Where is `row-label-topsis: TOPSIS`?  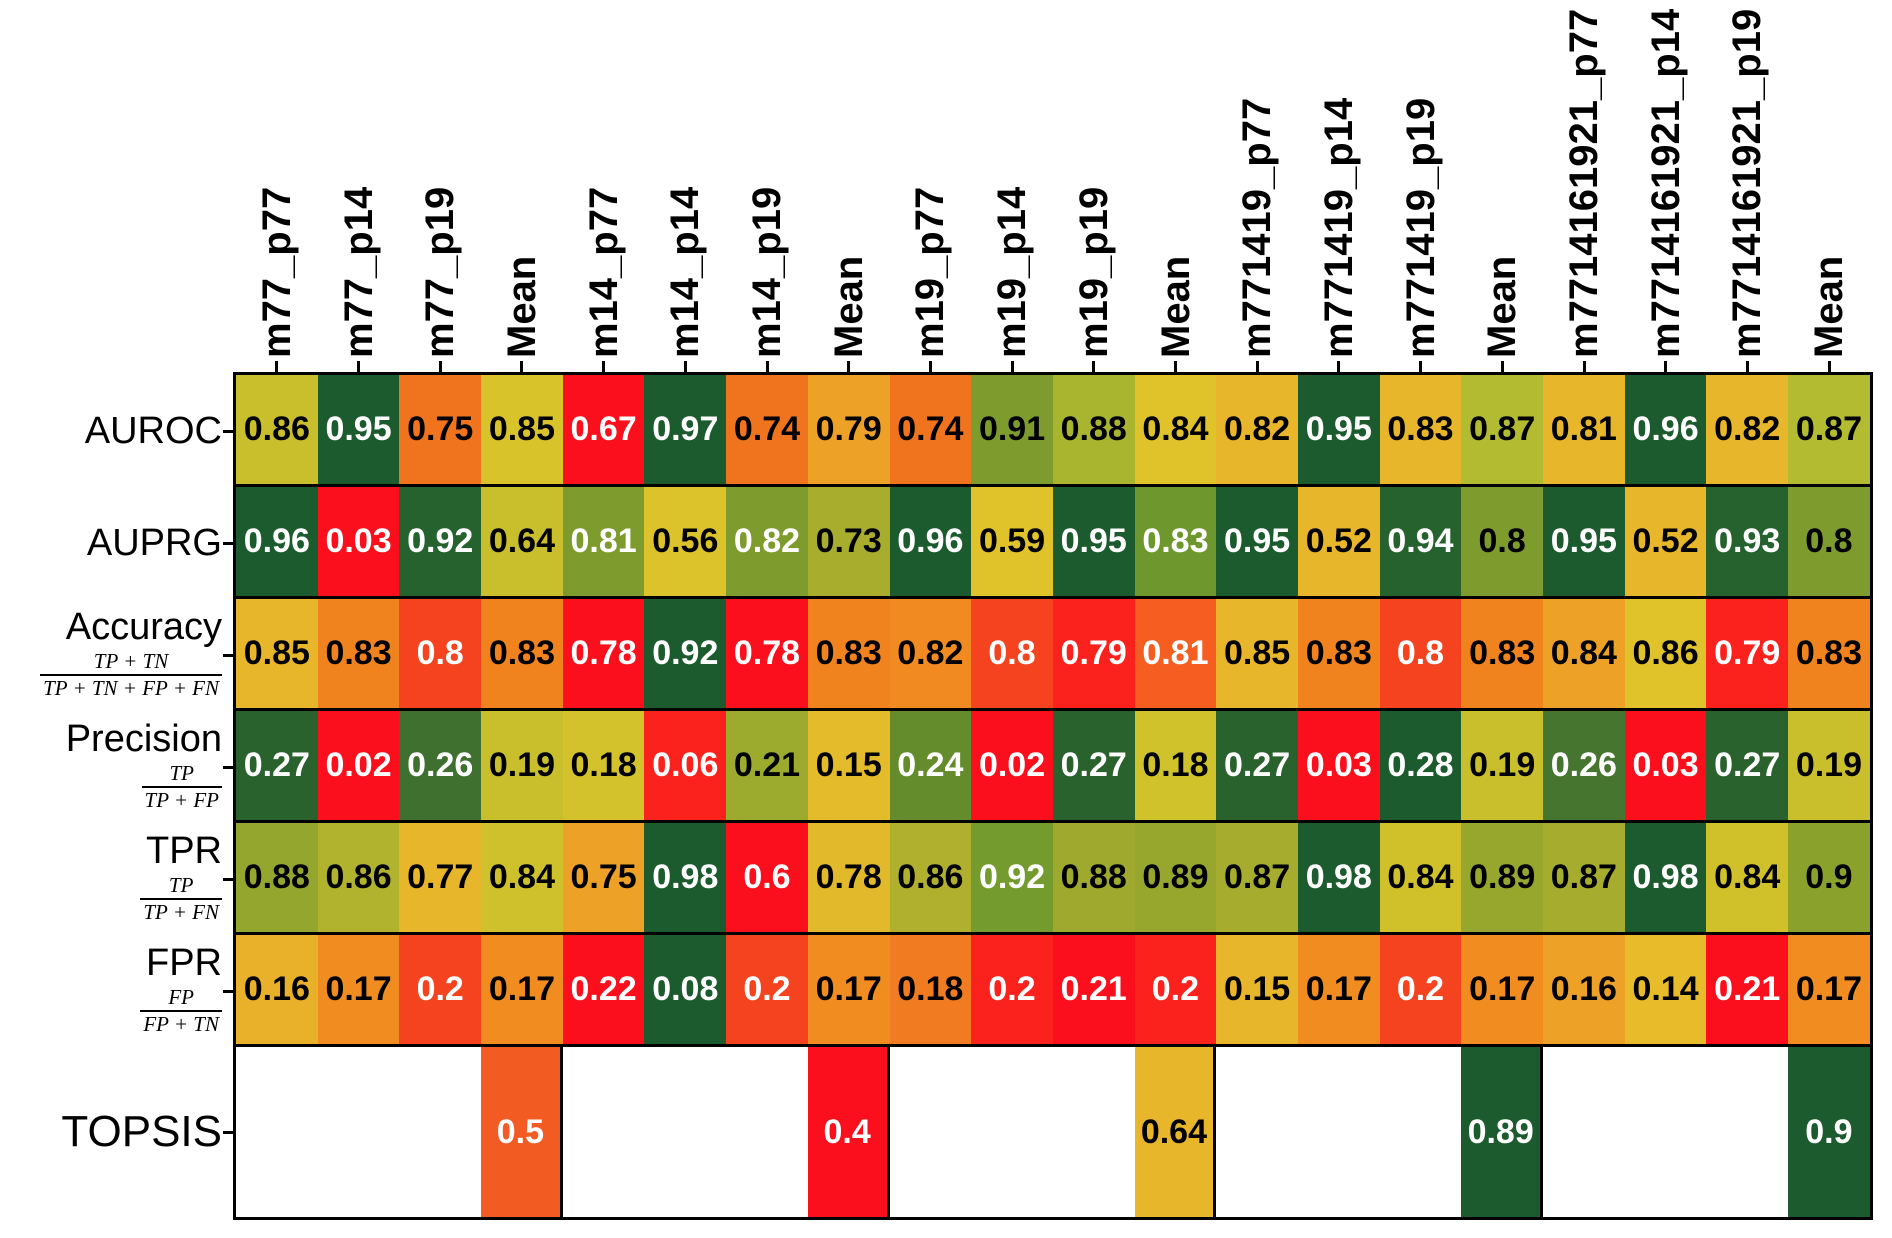
row-label-topsis: TOPSIS is located at coordinates (111, 1132).